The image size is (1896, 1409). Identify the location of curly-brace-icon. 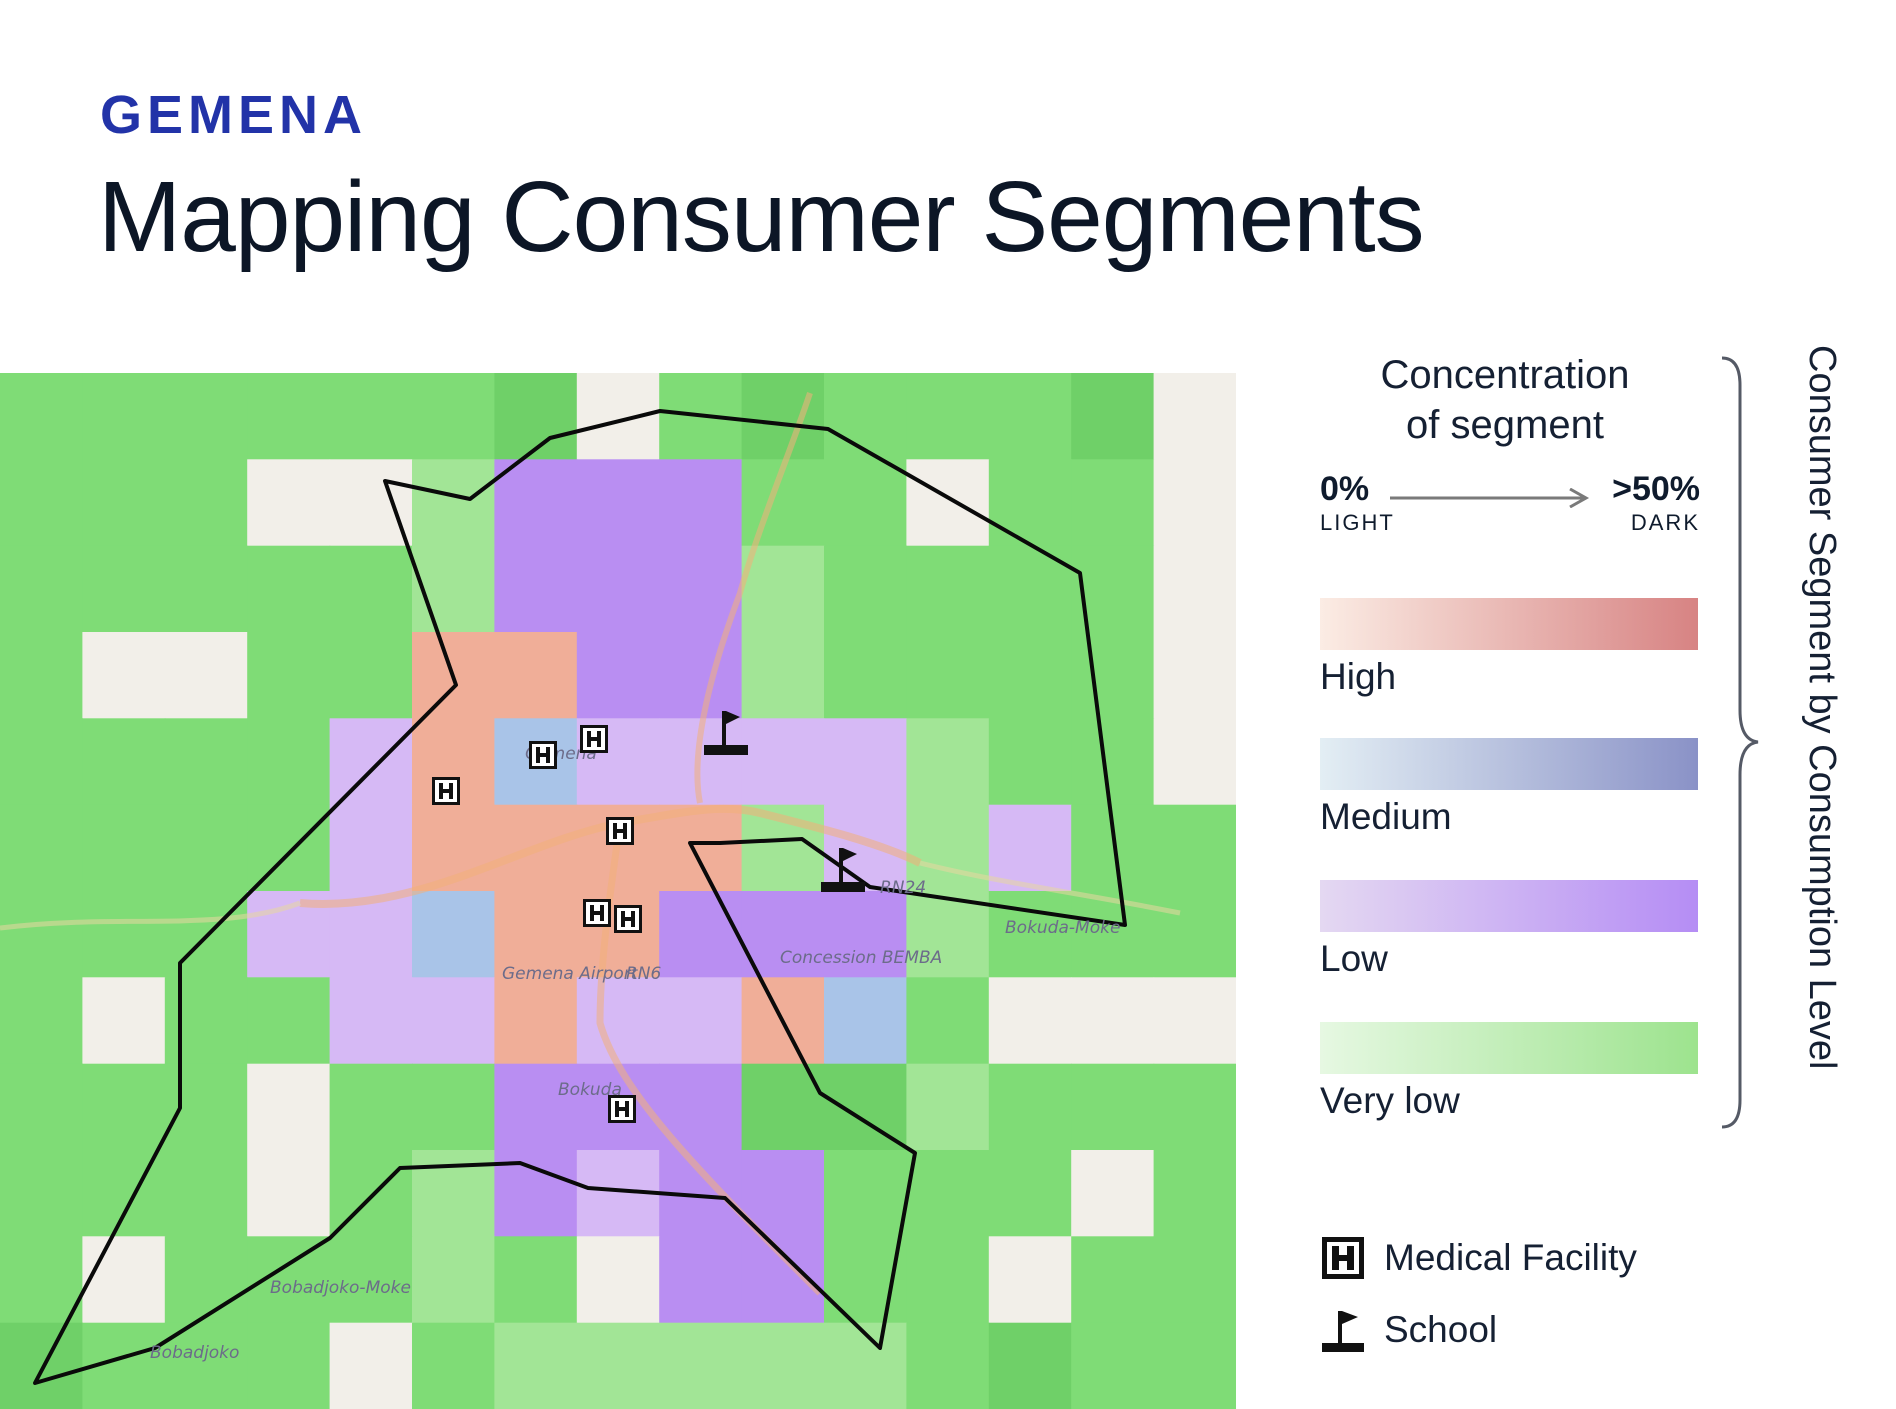
(1740, 742).